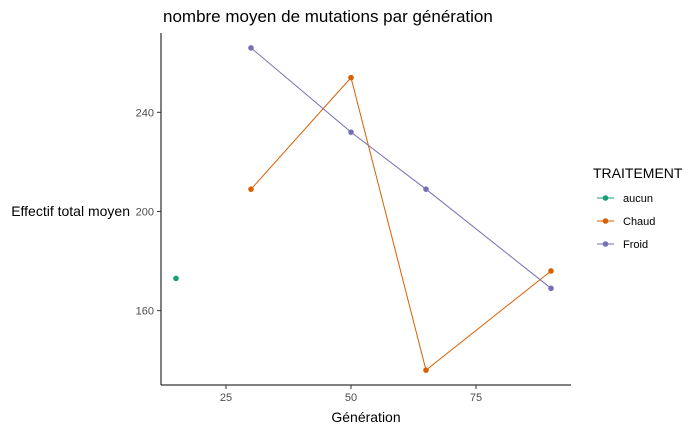  I want to click on y-axis-title: Effectif total moyen, so click(70, 211).